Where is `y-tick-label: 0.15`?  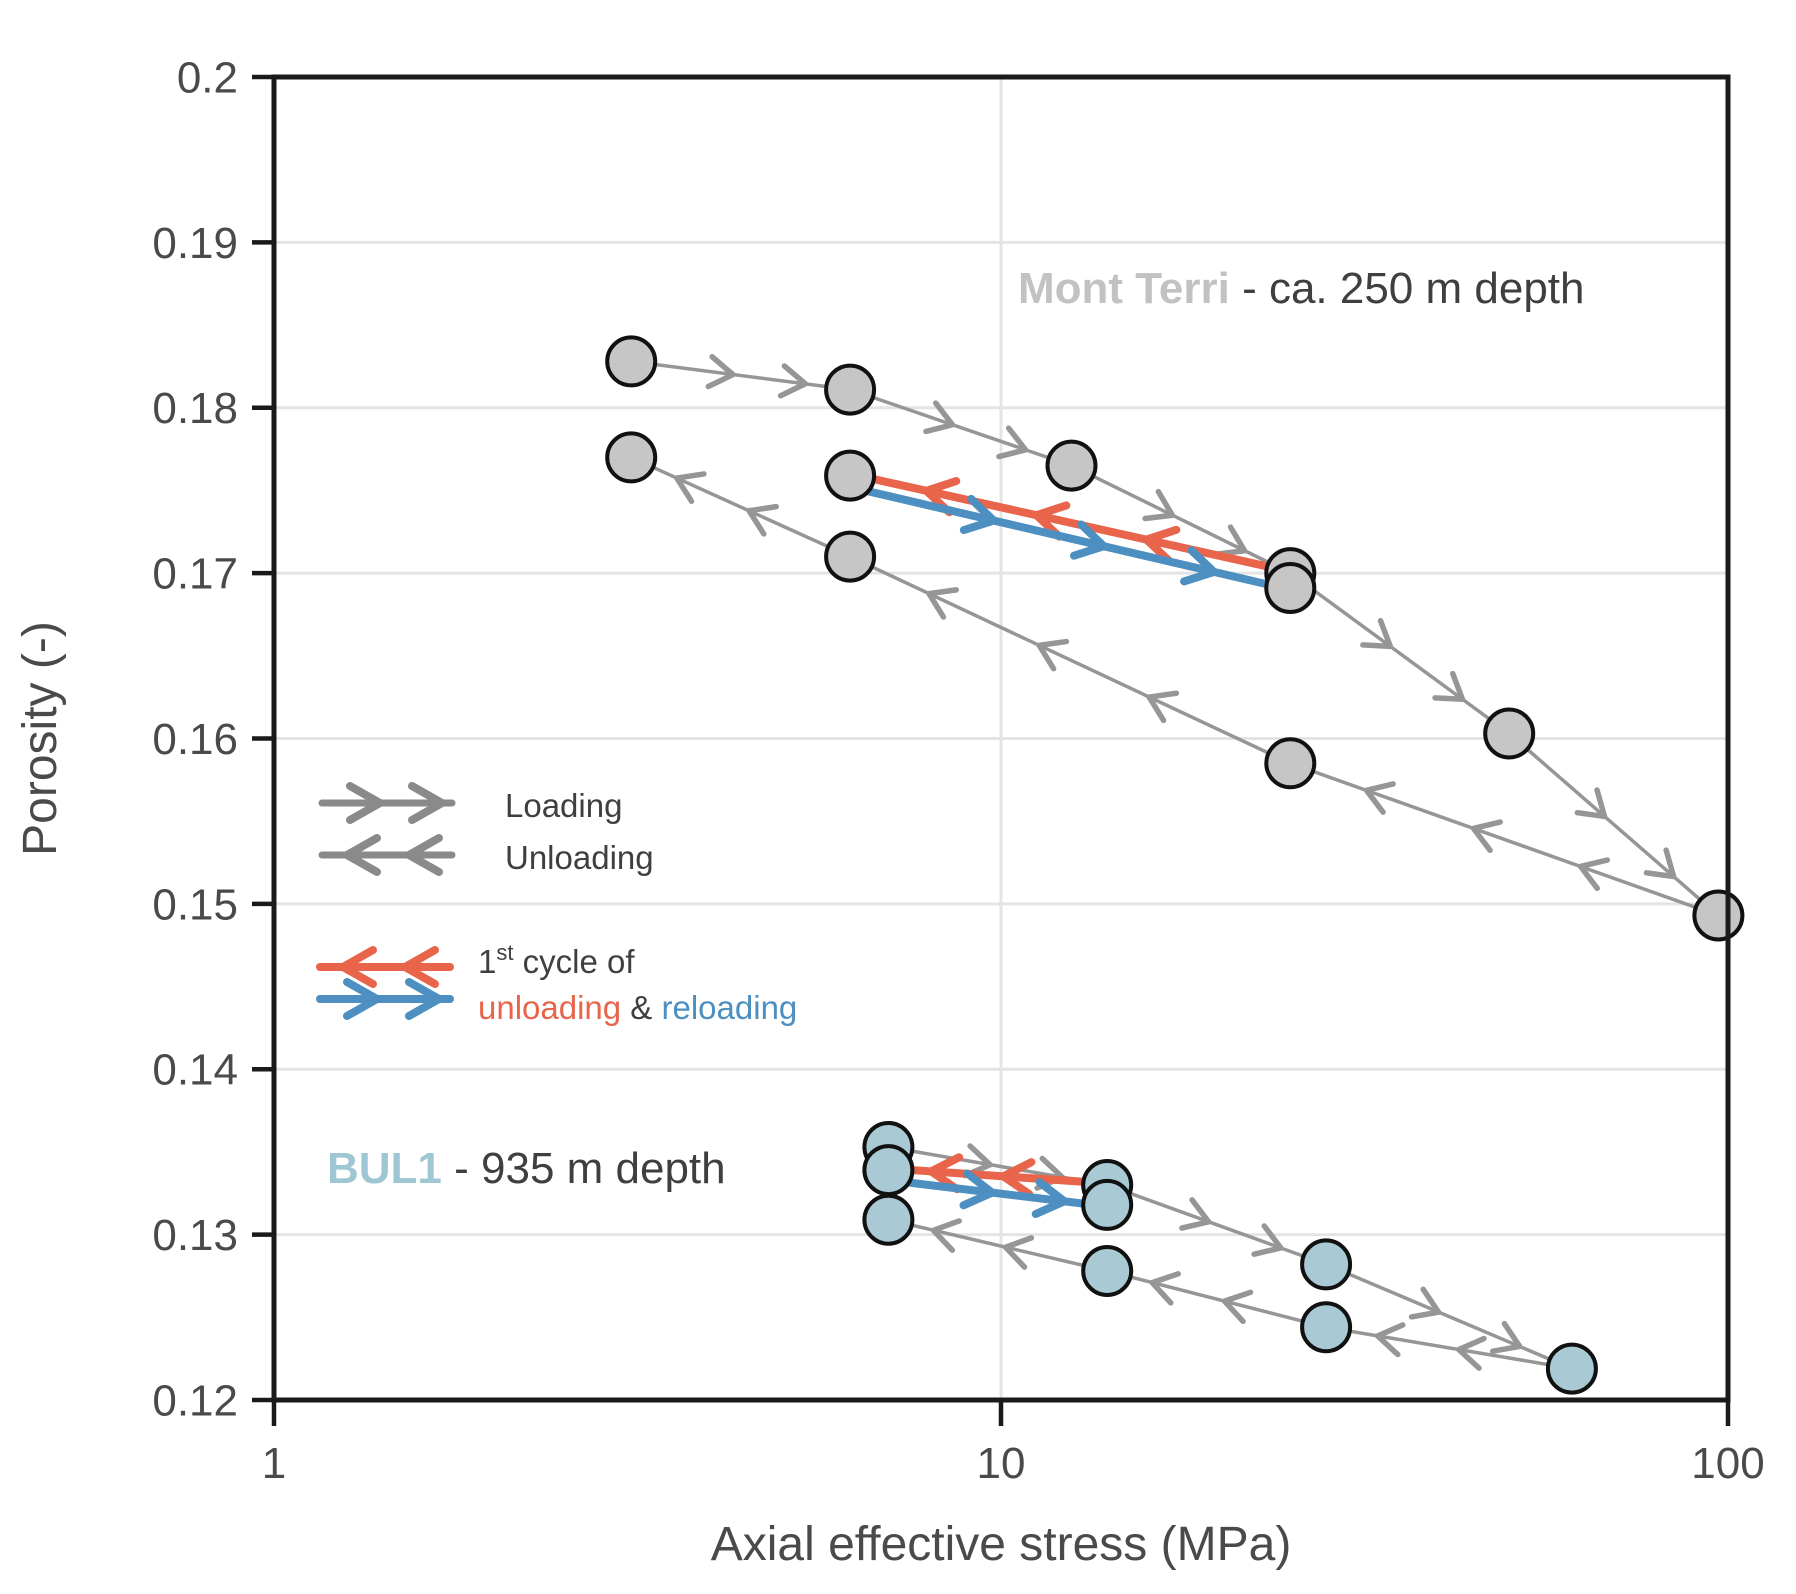
y-tick-label: 0.15 is located at coordinates (195, 904).